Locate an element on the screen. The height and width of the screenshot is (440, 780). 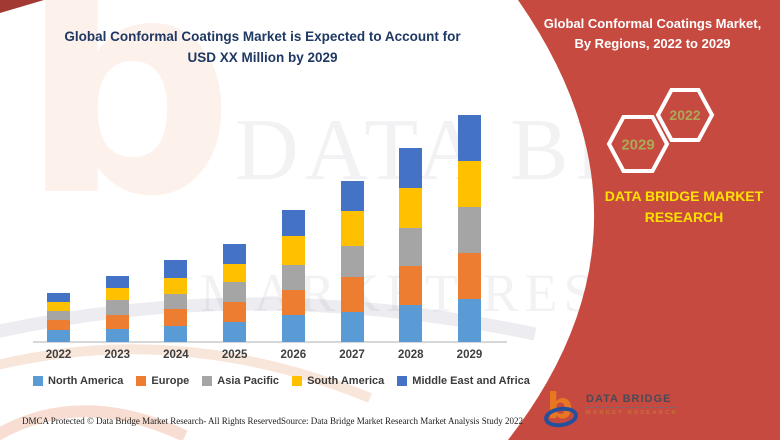
hexagon-badges: 2022 2029 is located at coordinates (660, 130).